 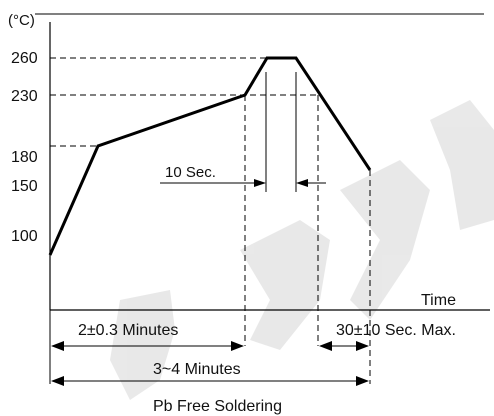 I want to click on x-axis-label: Time, so click(x=438, y=300).